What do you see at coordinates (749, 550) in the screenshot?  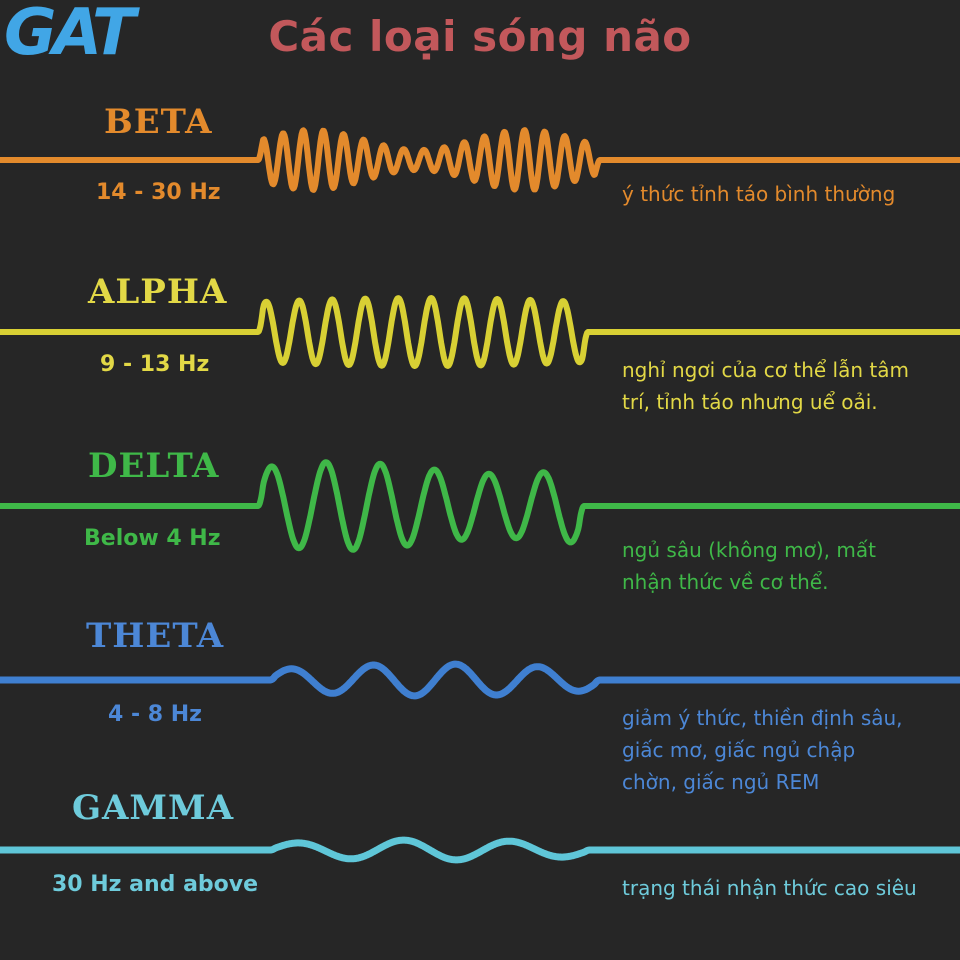 I see `description-line: ngủ sâu (không mơ), mất` at bounding box center [749, 550].